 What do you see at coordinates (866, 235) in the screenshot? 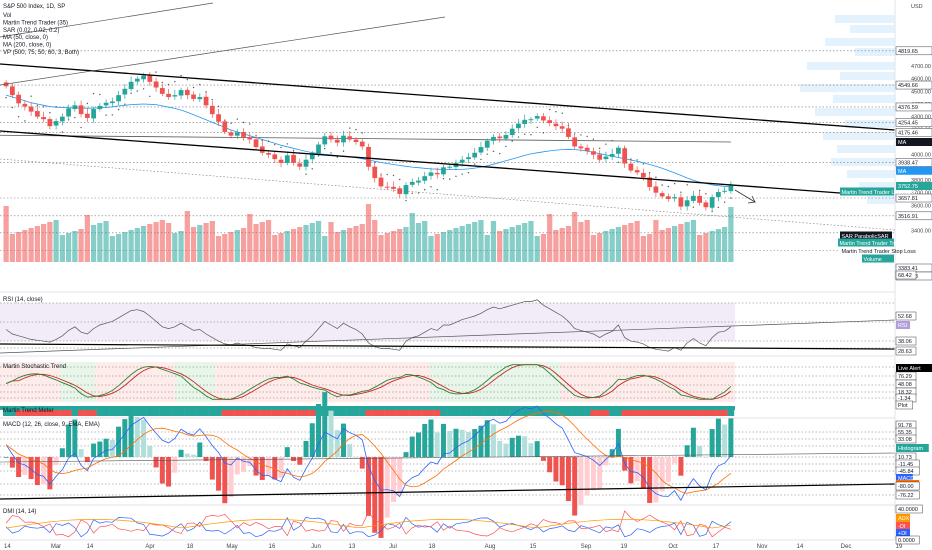
I see `annotation-badge` at bounding box center [866, 235].